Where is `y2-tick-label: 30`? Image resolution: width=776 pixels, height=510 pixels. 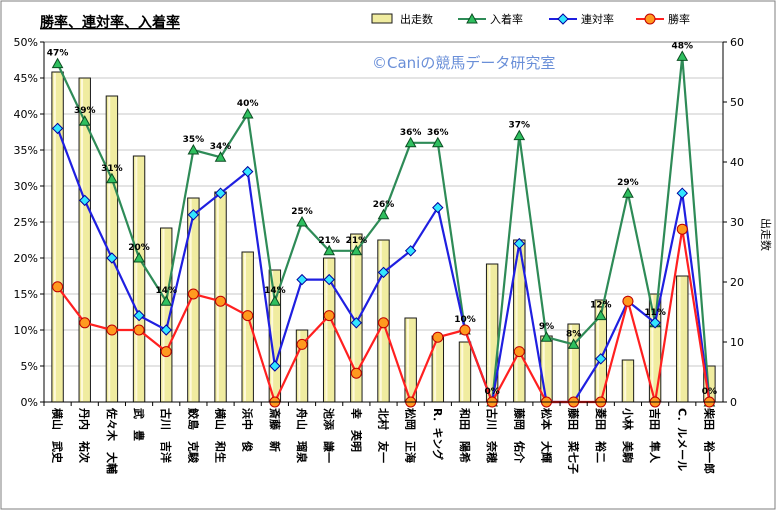 y2-tick-label: 30 is located at coordinates (737, 222).